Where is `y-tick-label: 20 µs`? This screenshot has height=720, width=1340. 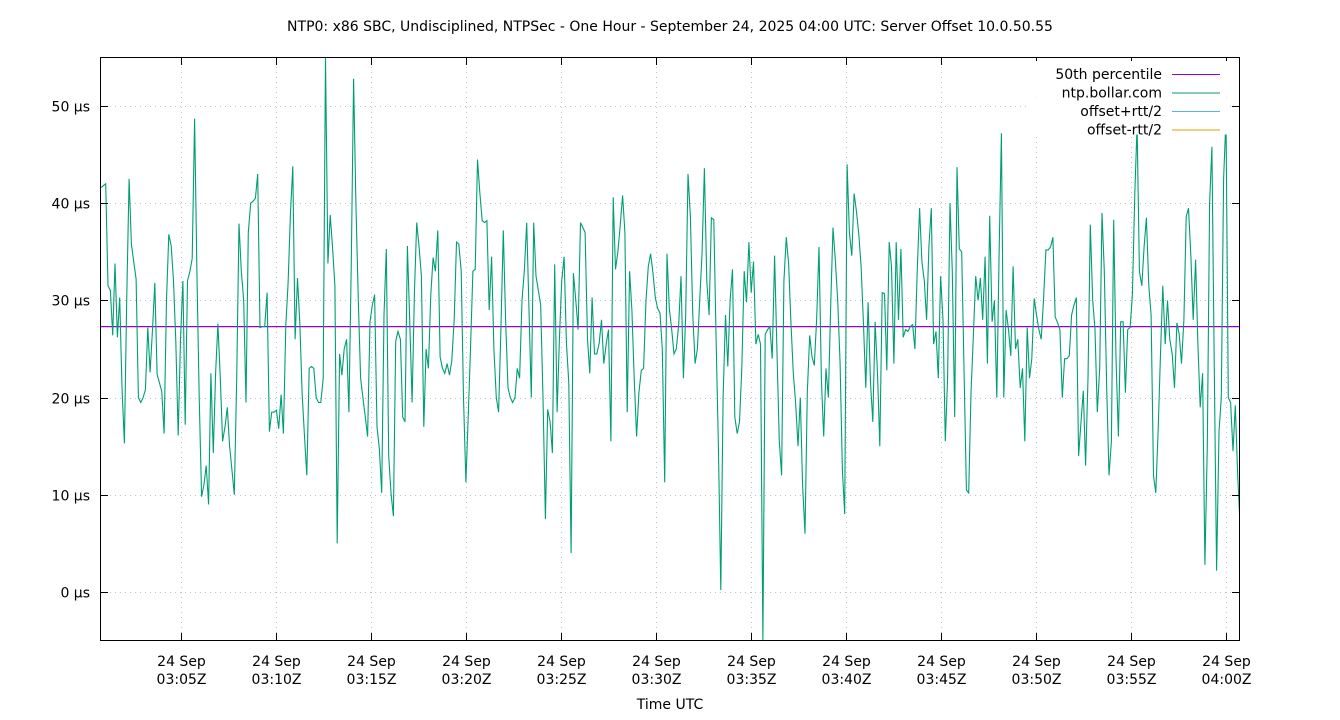 y-tick-label: 20 µs is located at coordinates (71, 400).